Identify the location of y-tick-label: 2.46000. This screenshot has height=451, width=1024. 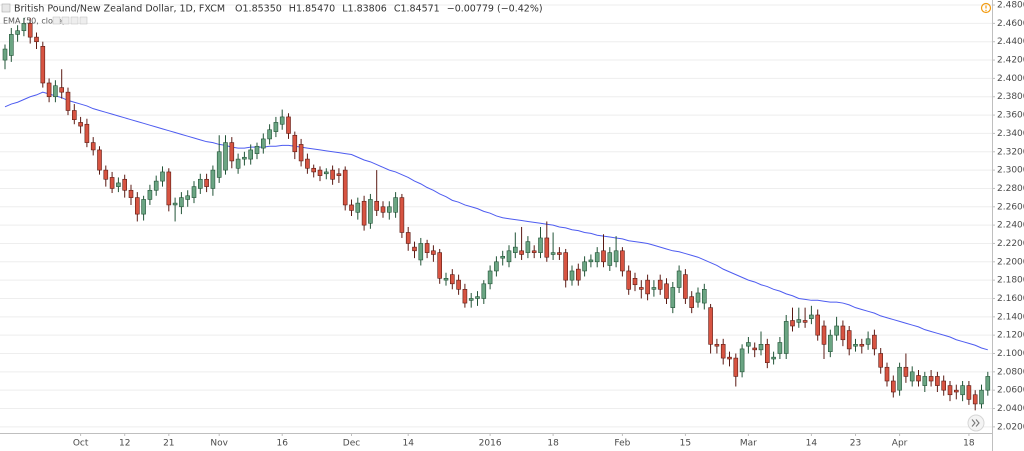
(1010, 24).